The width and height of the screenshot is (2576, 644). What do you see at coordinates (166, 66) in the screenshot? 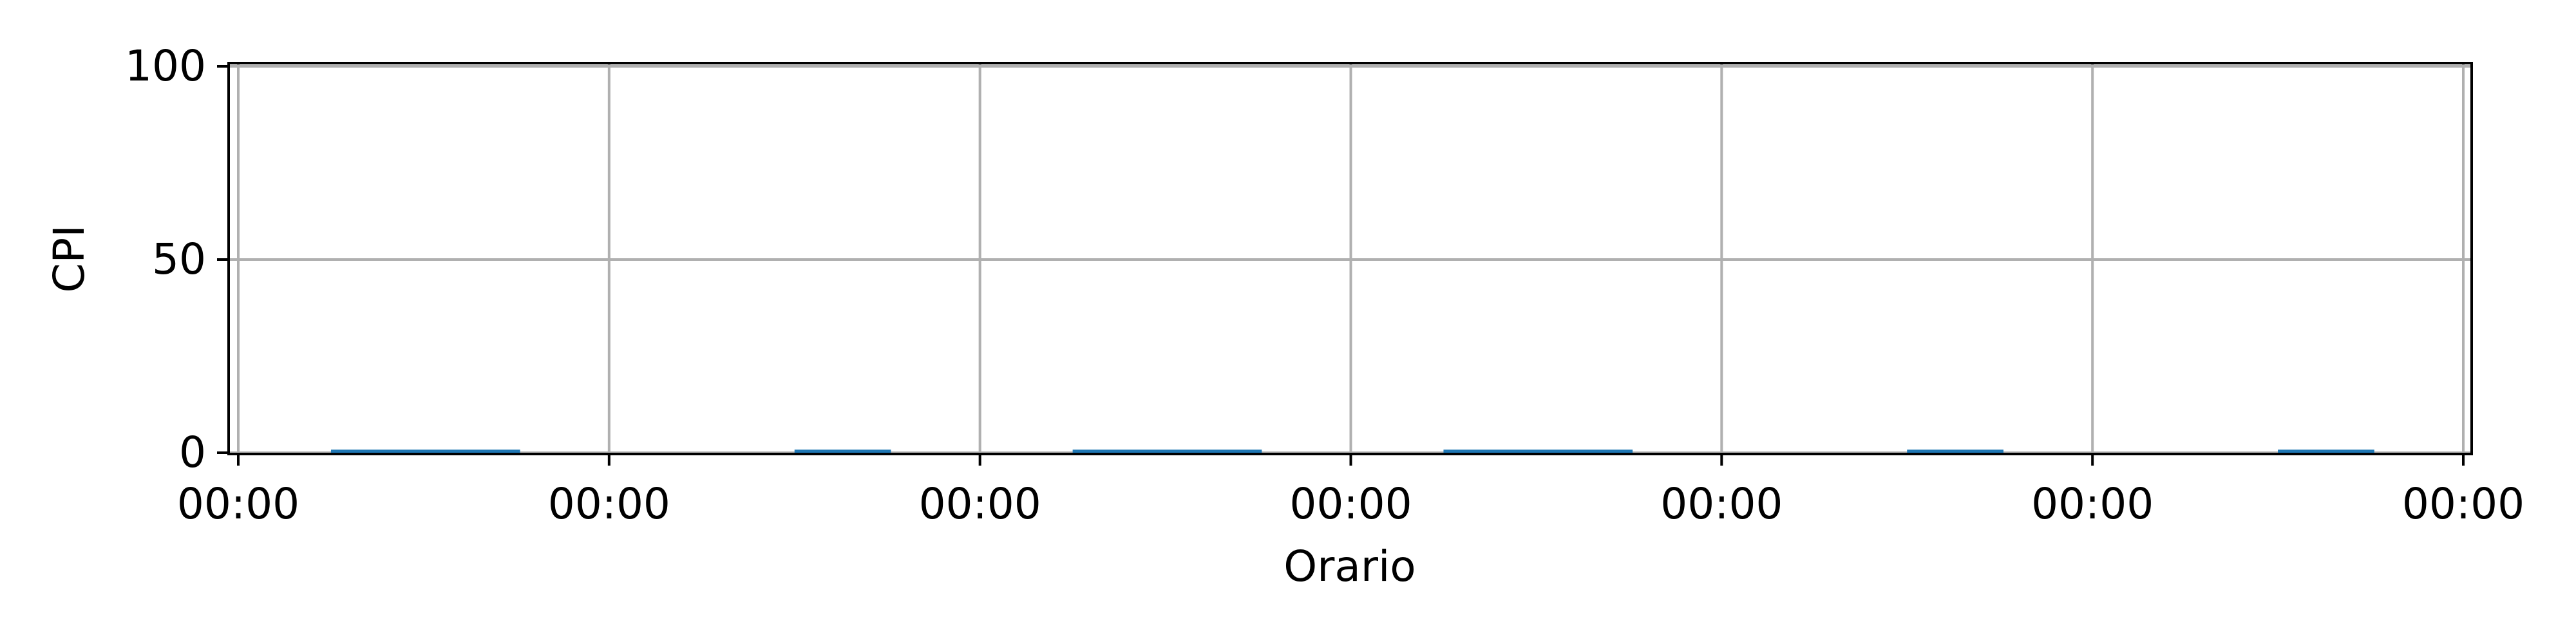
I see `y-tick-label: 100` at bounding box center [166, 66].